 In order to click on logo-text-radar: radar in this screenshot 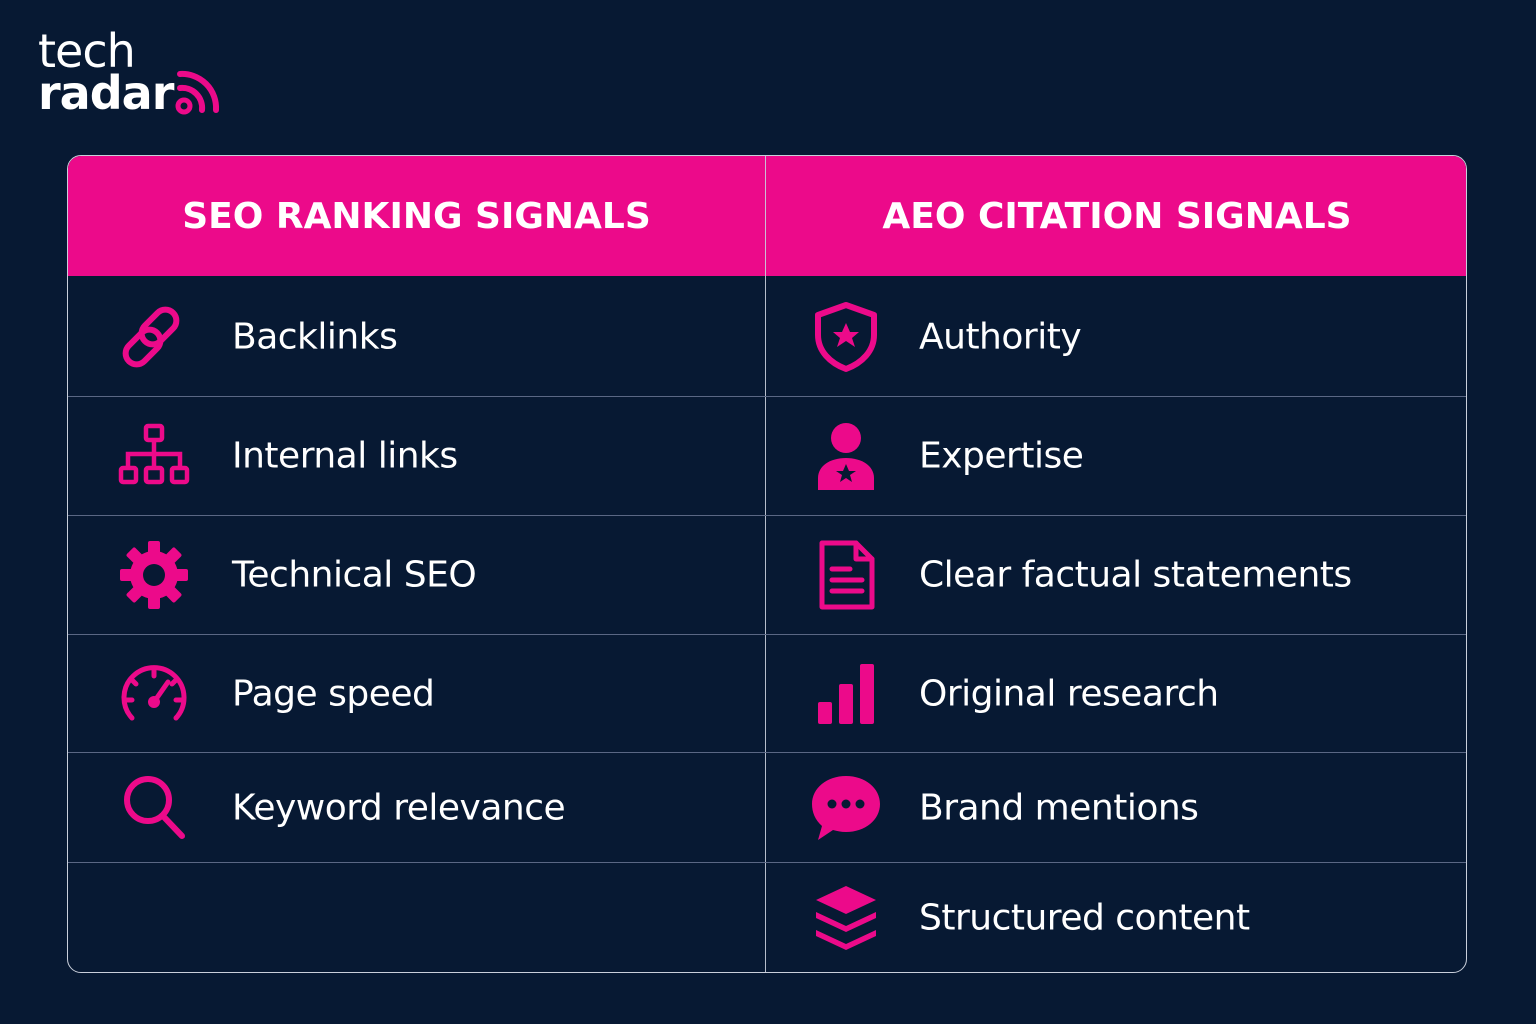, I will do `click(106, 93)`.